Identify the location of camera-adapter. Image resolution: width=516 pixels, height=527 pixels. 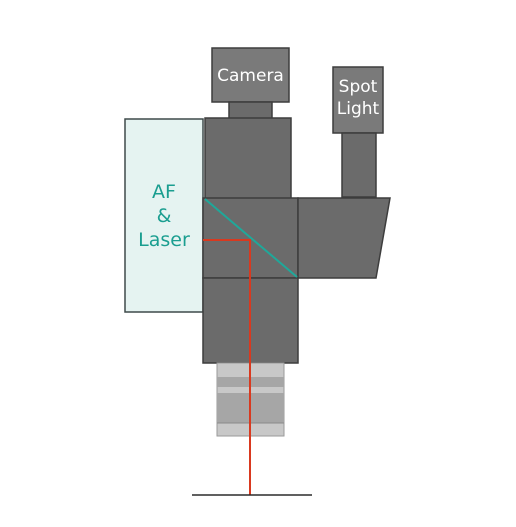
(250, 110).